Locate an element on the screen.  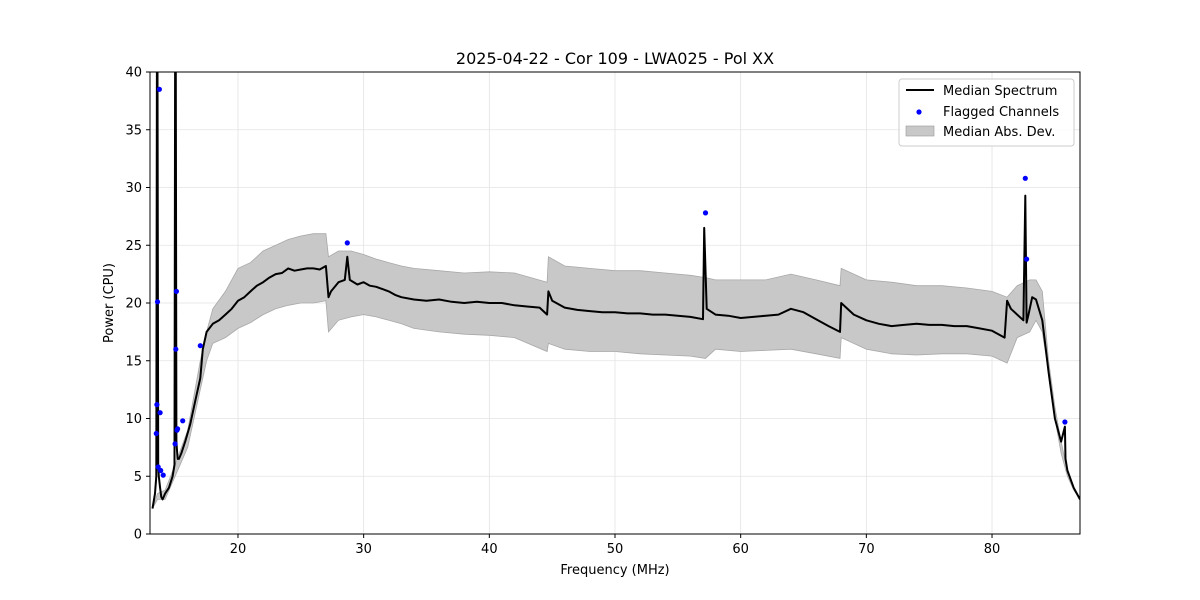
x-axis-label: Frequency (MHz) is located at coordinates (614, 570).